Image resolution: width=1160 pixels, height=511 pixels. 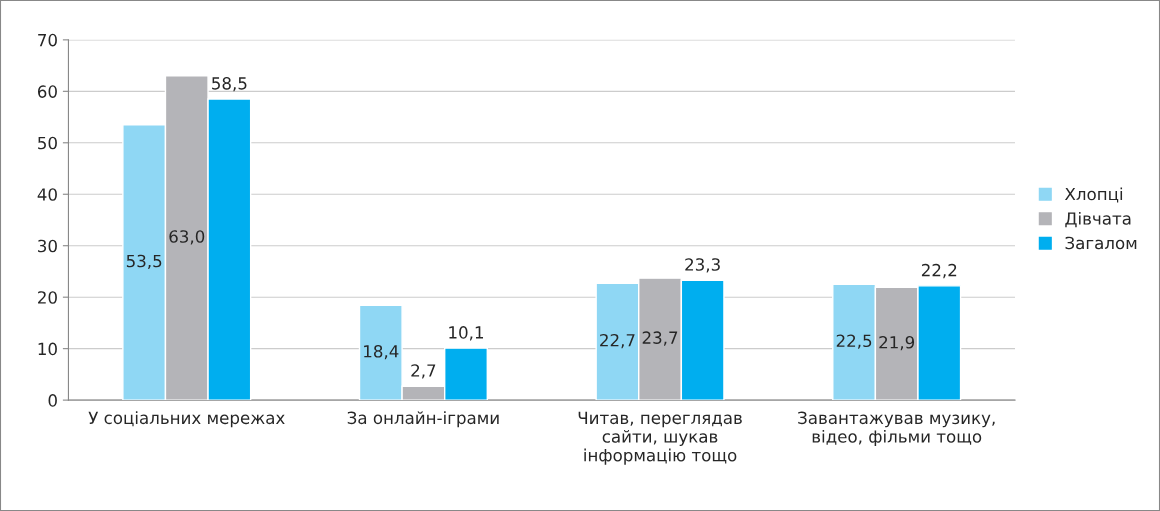 I want to click on x-tick-label: За онлайн-іграми, so click(x=423, y=419).